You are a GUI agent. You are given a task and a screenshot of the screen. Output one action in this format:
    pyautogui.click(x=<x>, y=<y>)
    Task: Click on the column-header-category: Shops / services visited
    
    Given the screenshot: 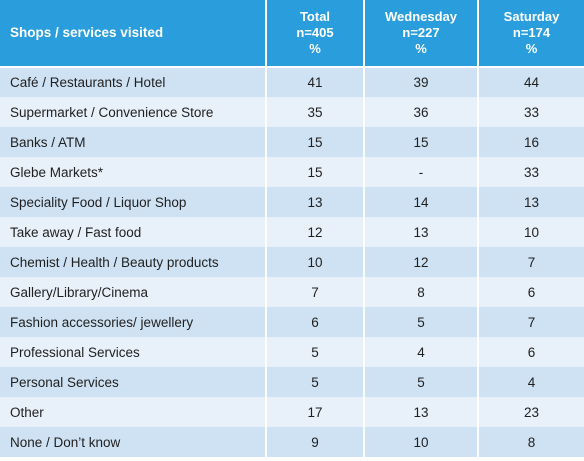 What is the action you would take?
    pyautogui.click(x=133, y=34)
    